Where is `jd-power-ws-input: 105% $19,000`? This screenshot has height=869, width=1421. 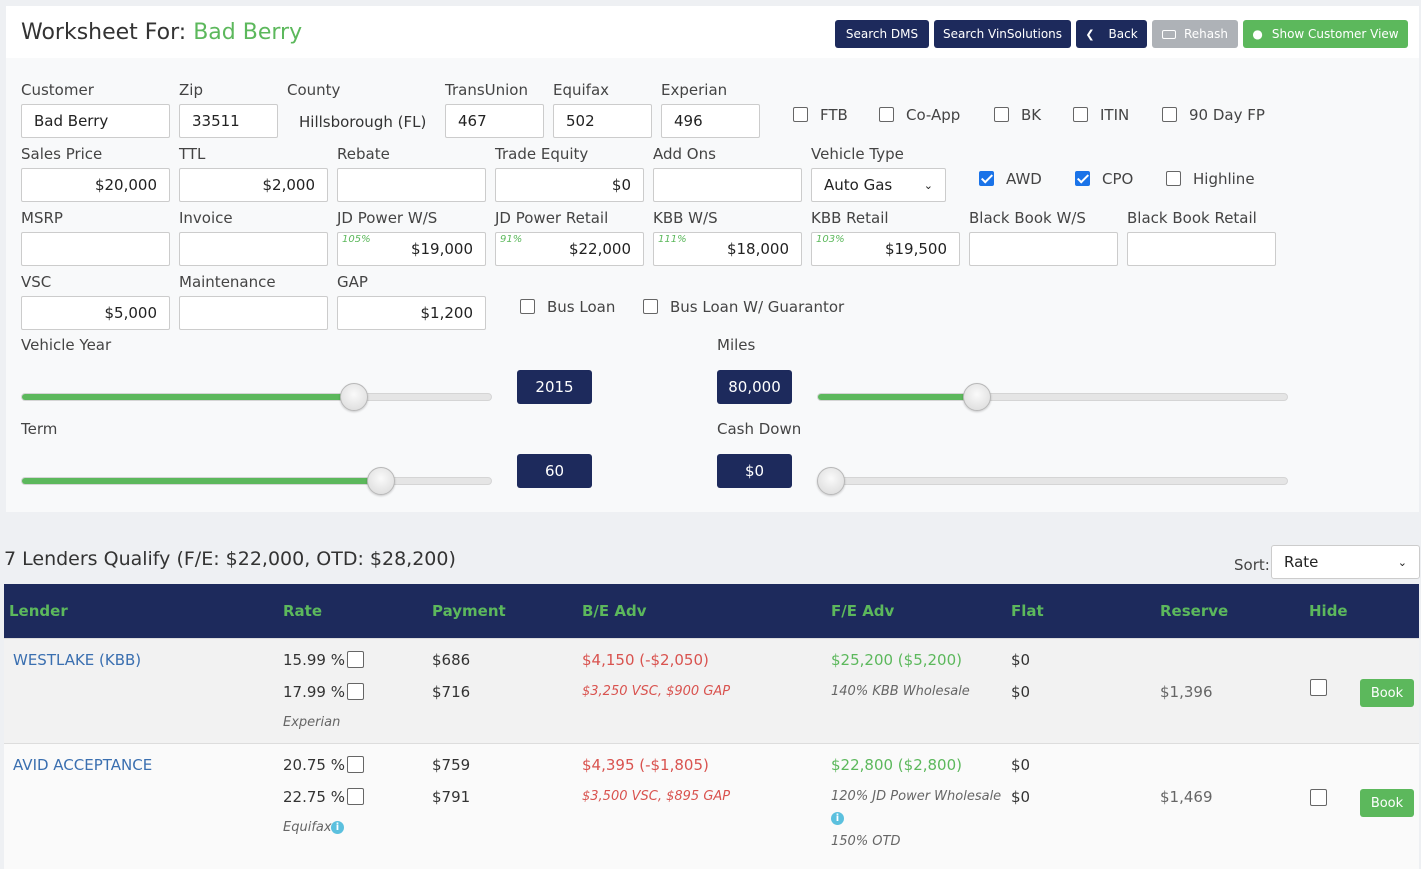
jd-power-ws-input: 105% $19,000 is located at coordinates (411, 249).